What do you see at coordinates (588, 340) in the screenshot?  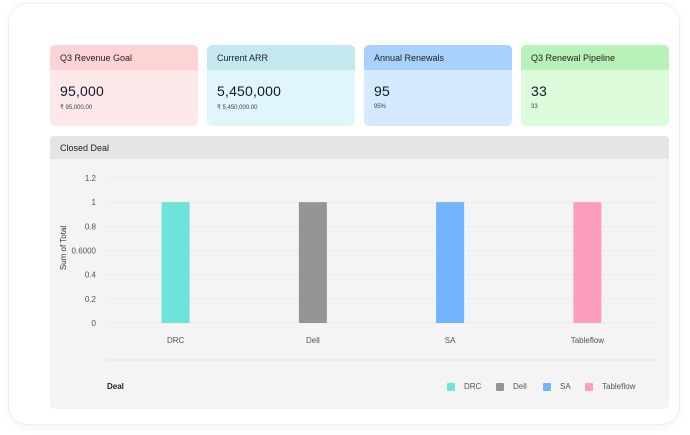 I see `x-tick-label: Tableflow` at bounding box center [588, 340].